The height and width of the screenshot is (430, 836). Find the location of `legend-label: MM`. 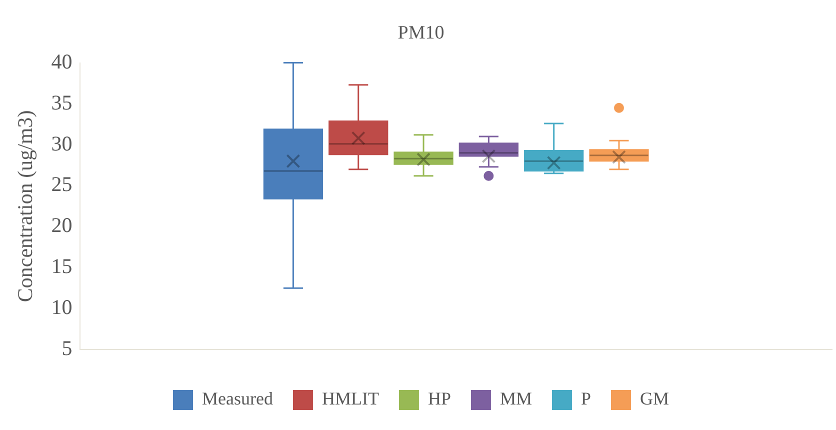

legend-label: MM is located at coordinates (516, 398).